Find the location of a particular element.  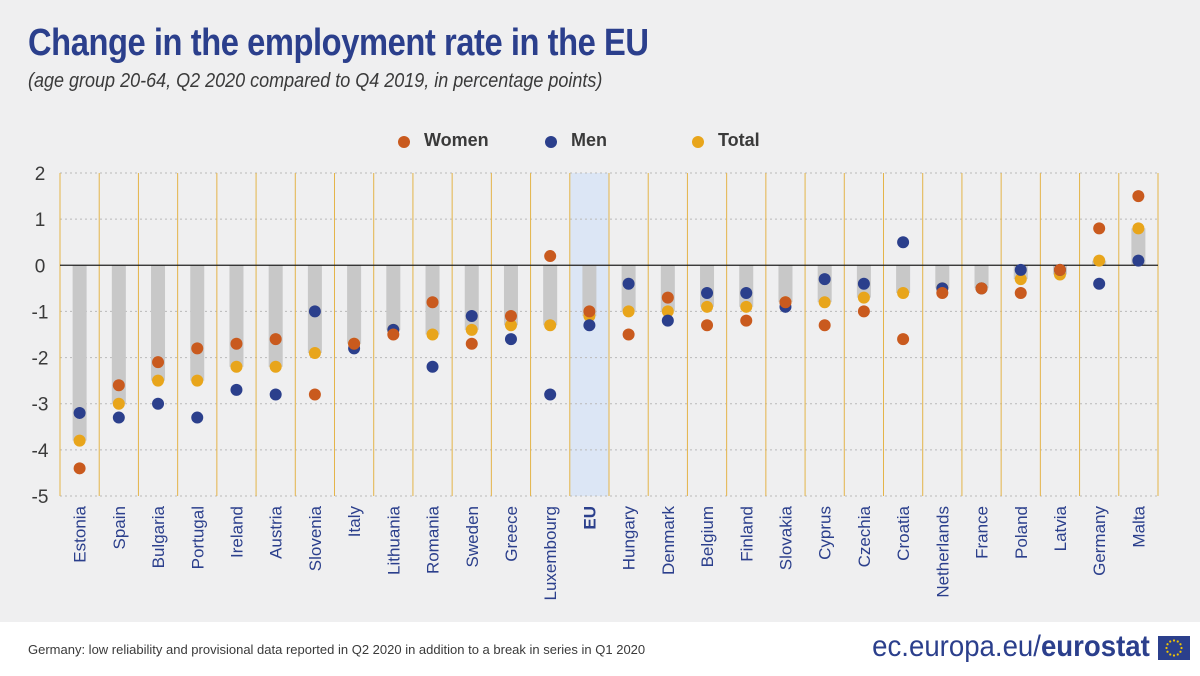

eu-flag-icon is located at coordinates (1174, 648).